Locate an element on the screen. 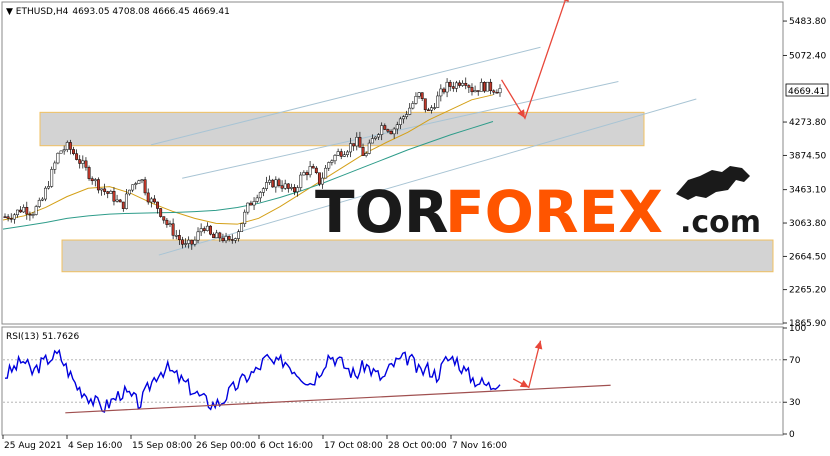 Image resolution: width=830 pixels, height=456 pixels. price-tick-label: 3874.50 is located at coordinates (807, 156).